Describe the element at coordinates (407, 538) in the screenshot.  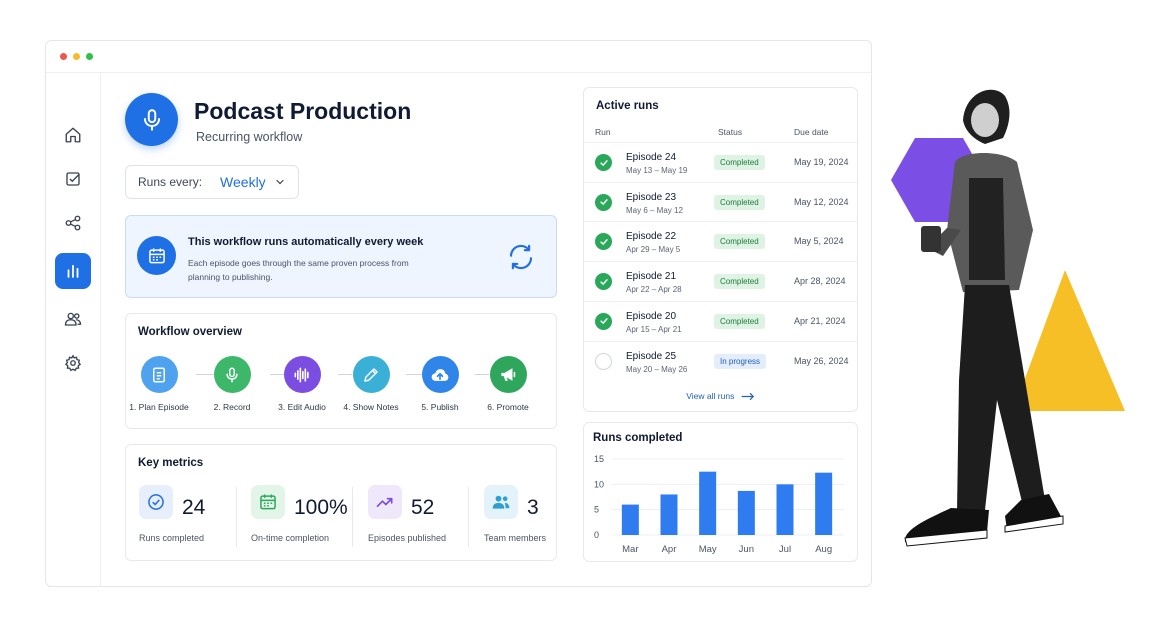
I see `metric-label: Episodes published` at that location.